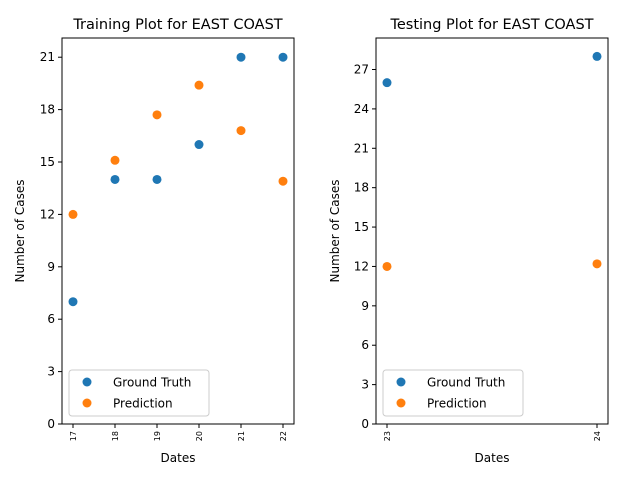  What do you see at coordinates (51, 267) in the screenshot?
I see `training-ytick-label: 9` at bounding box center [51, 267].